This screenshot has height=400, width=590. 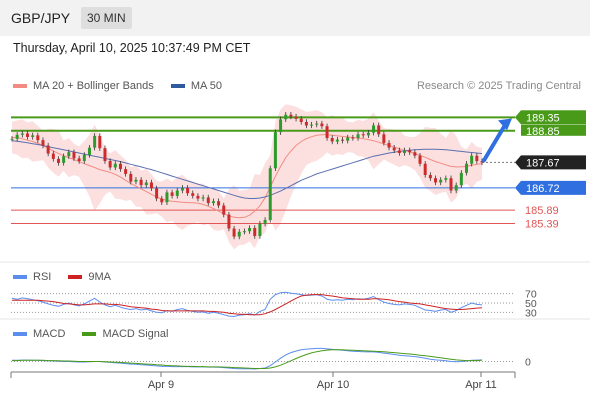 What do you see at coordinates (177, 86) in the screenshot?
I see `legend-swatch-ma50` at bounding box center [177, 86].